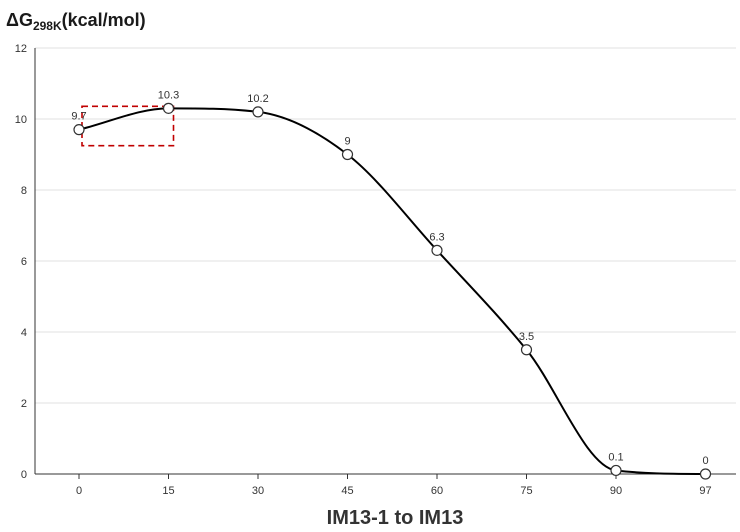  Describe the element at coordinates (705, 461) in the screenshot. I see `data-label-97: 0` at that location.